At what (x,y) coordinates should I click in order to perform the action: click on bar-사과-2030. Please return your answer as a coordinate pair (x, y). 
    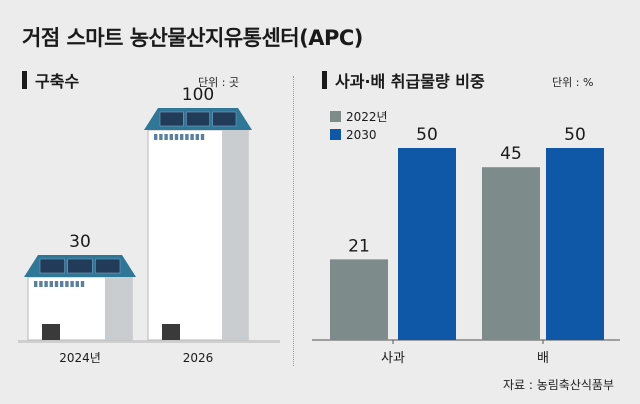
    Looking at the image, I should click on (427, 244).